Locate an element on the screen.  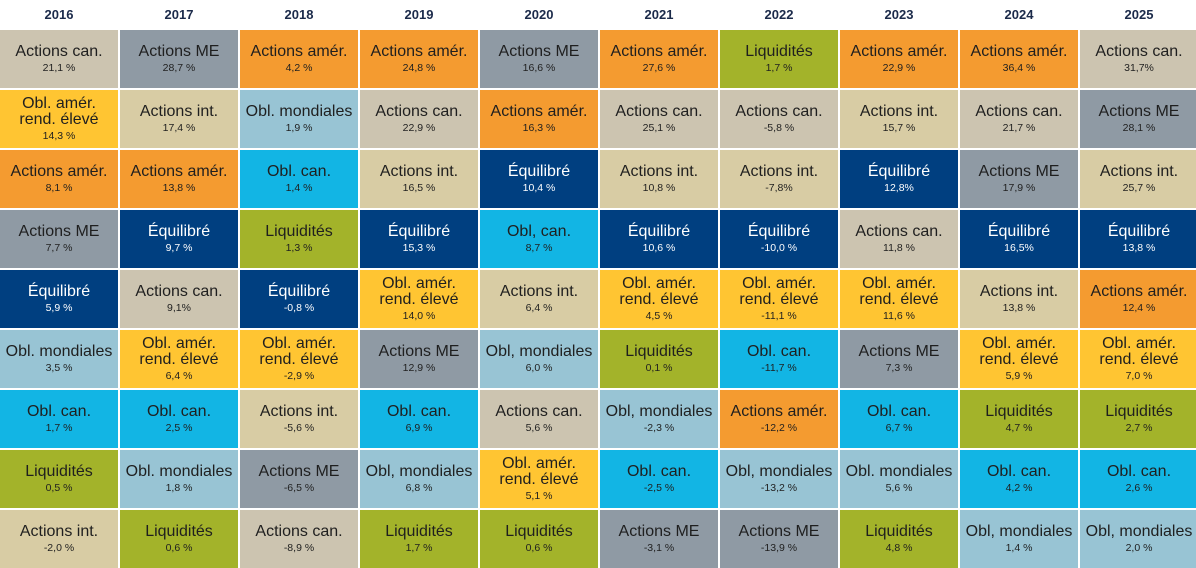
cell-2019-equilibre: Équilibré 15,3 % is located at coordinates (419, 239).